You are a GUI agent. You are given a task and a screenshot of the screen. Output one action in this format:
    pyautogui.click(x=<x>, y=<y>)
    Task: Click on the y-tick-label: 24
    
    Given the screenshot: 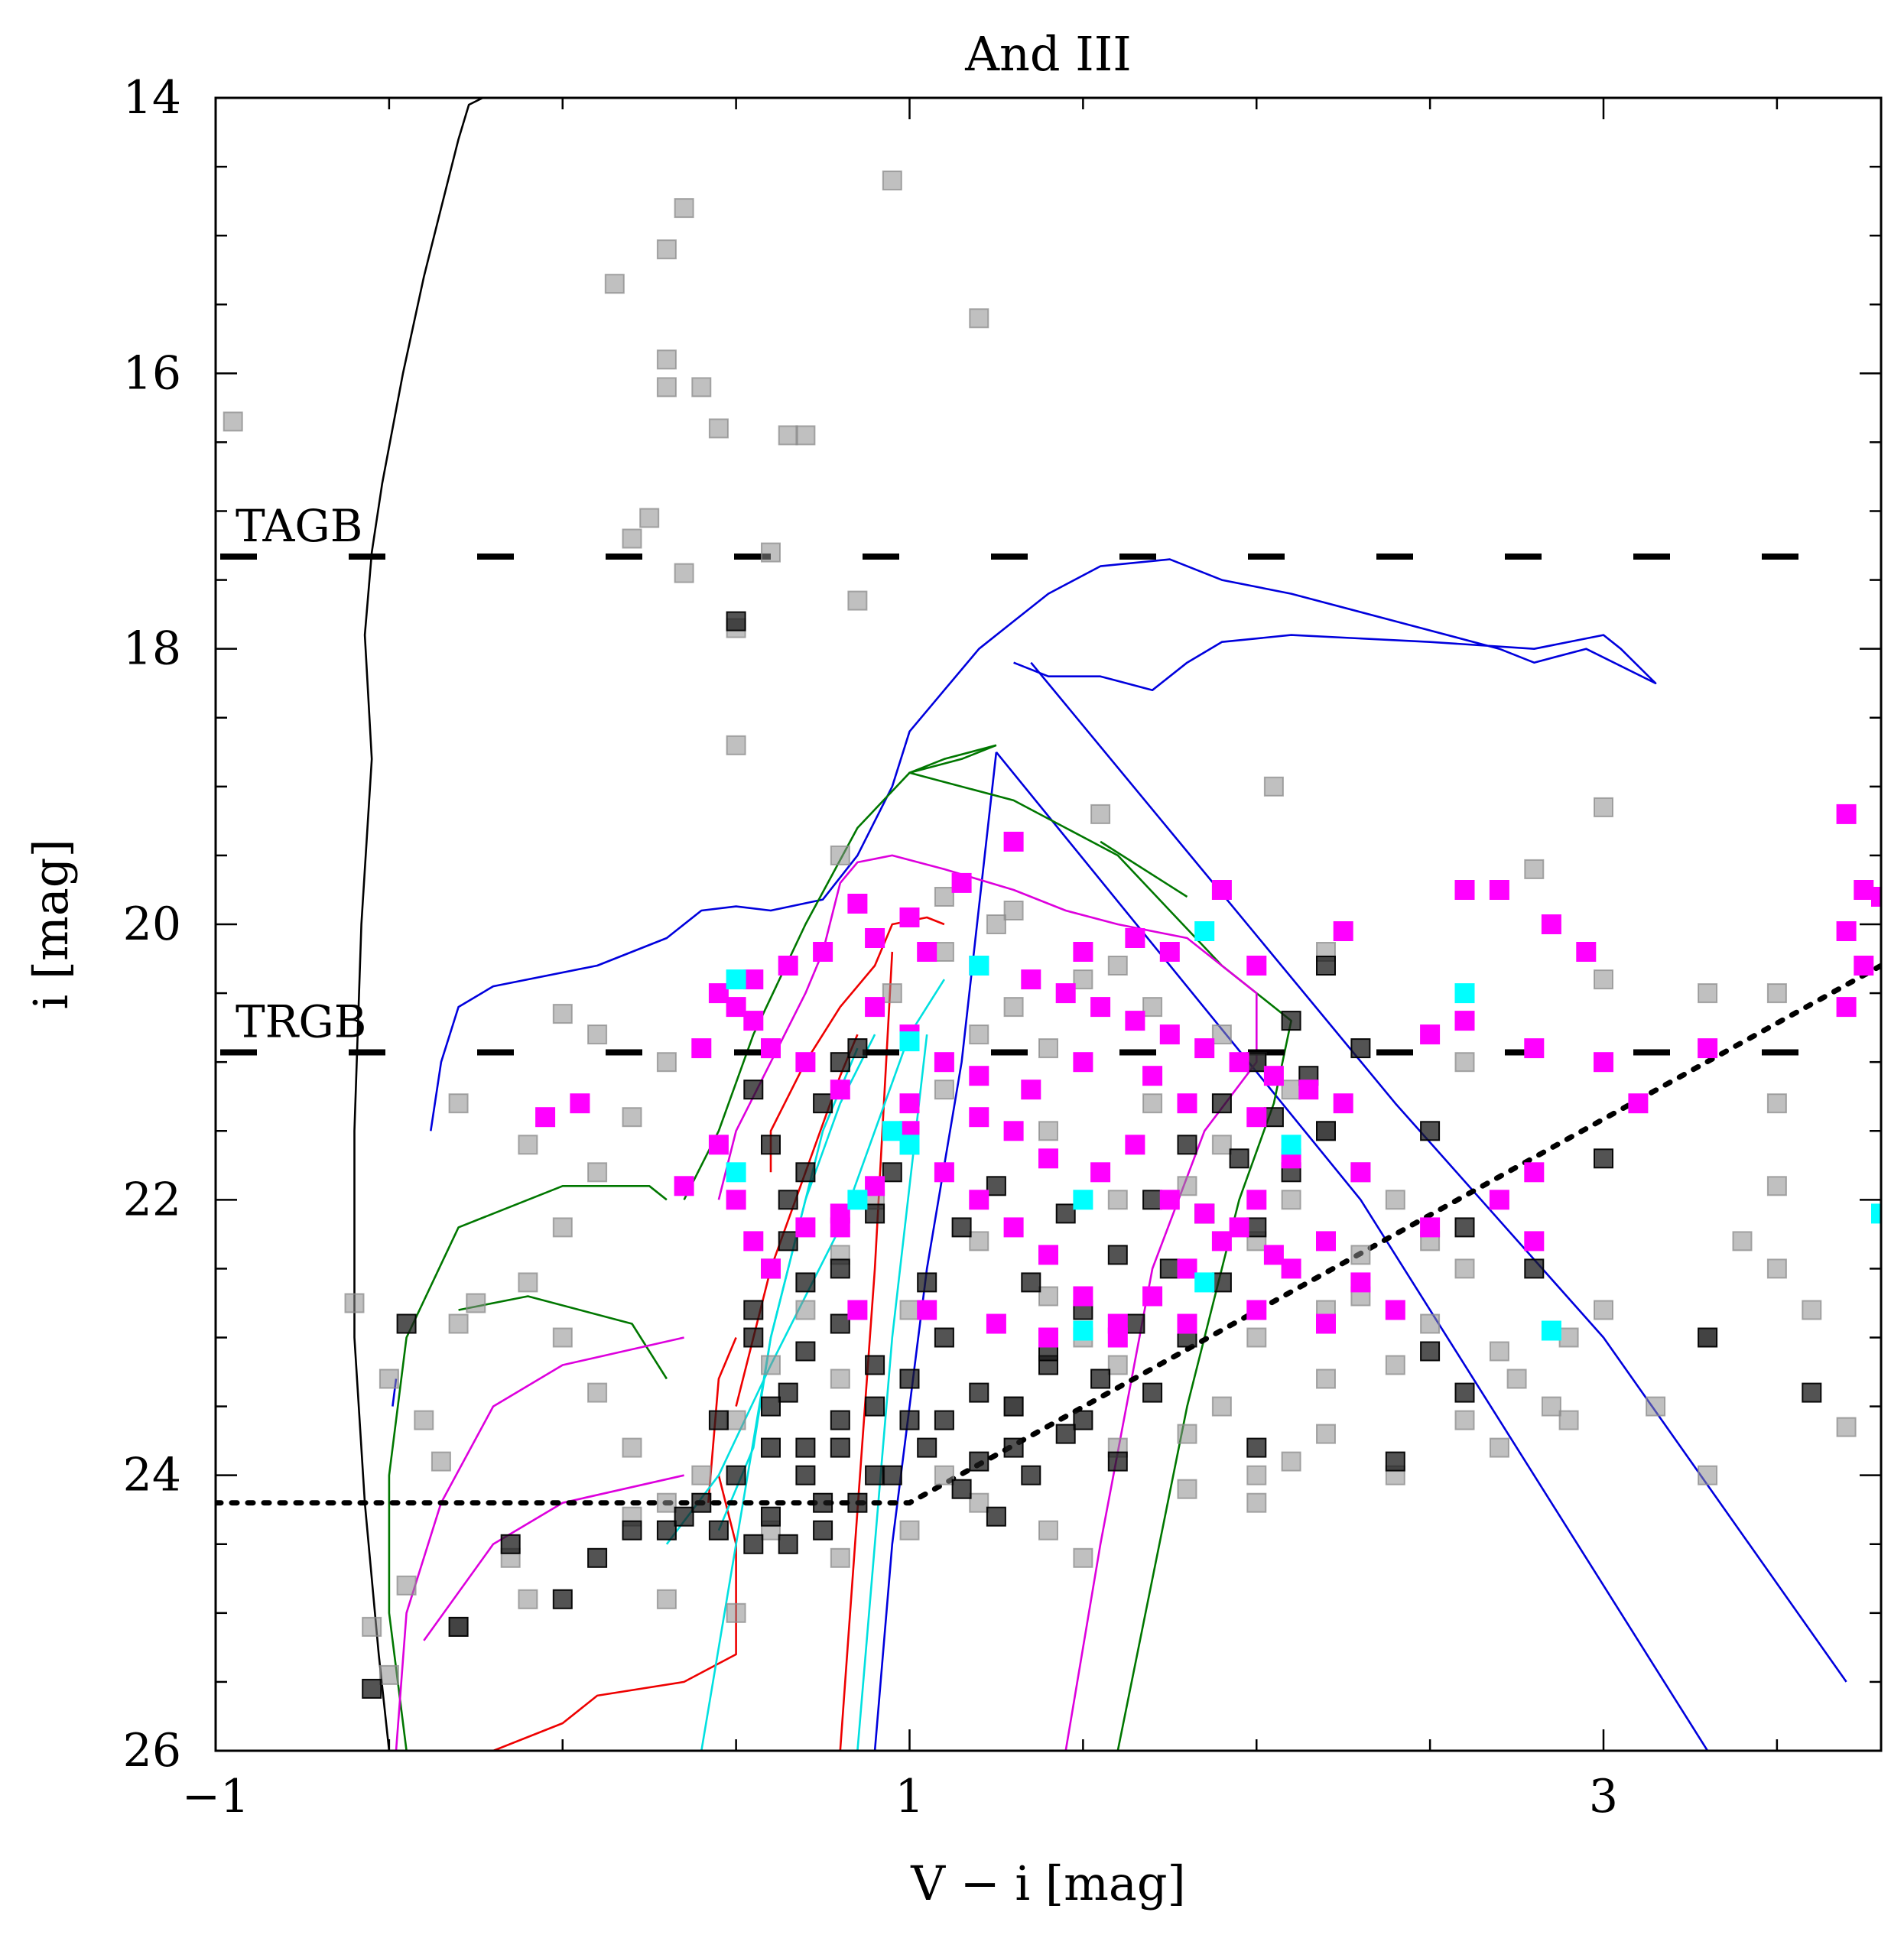 What is the action you would take?
    pyautogui.click(x=152, y=1475)
    